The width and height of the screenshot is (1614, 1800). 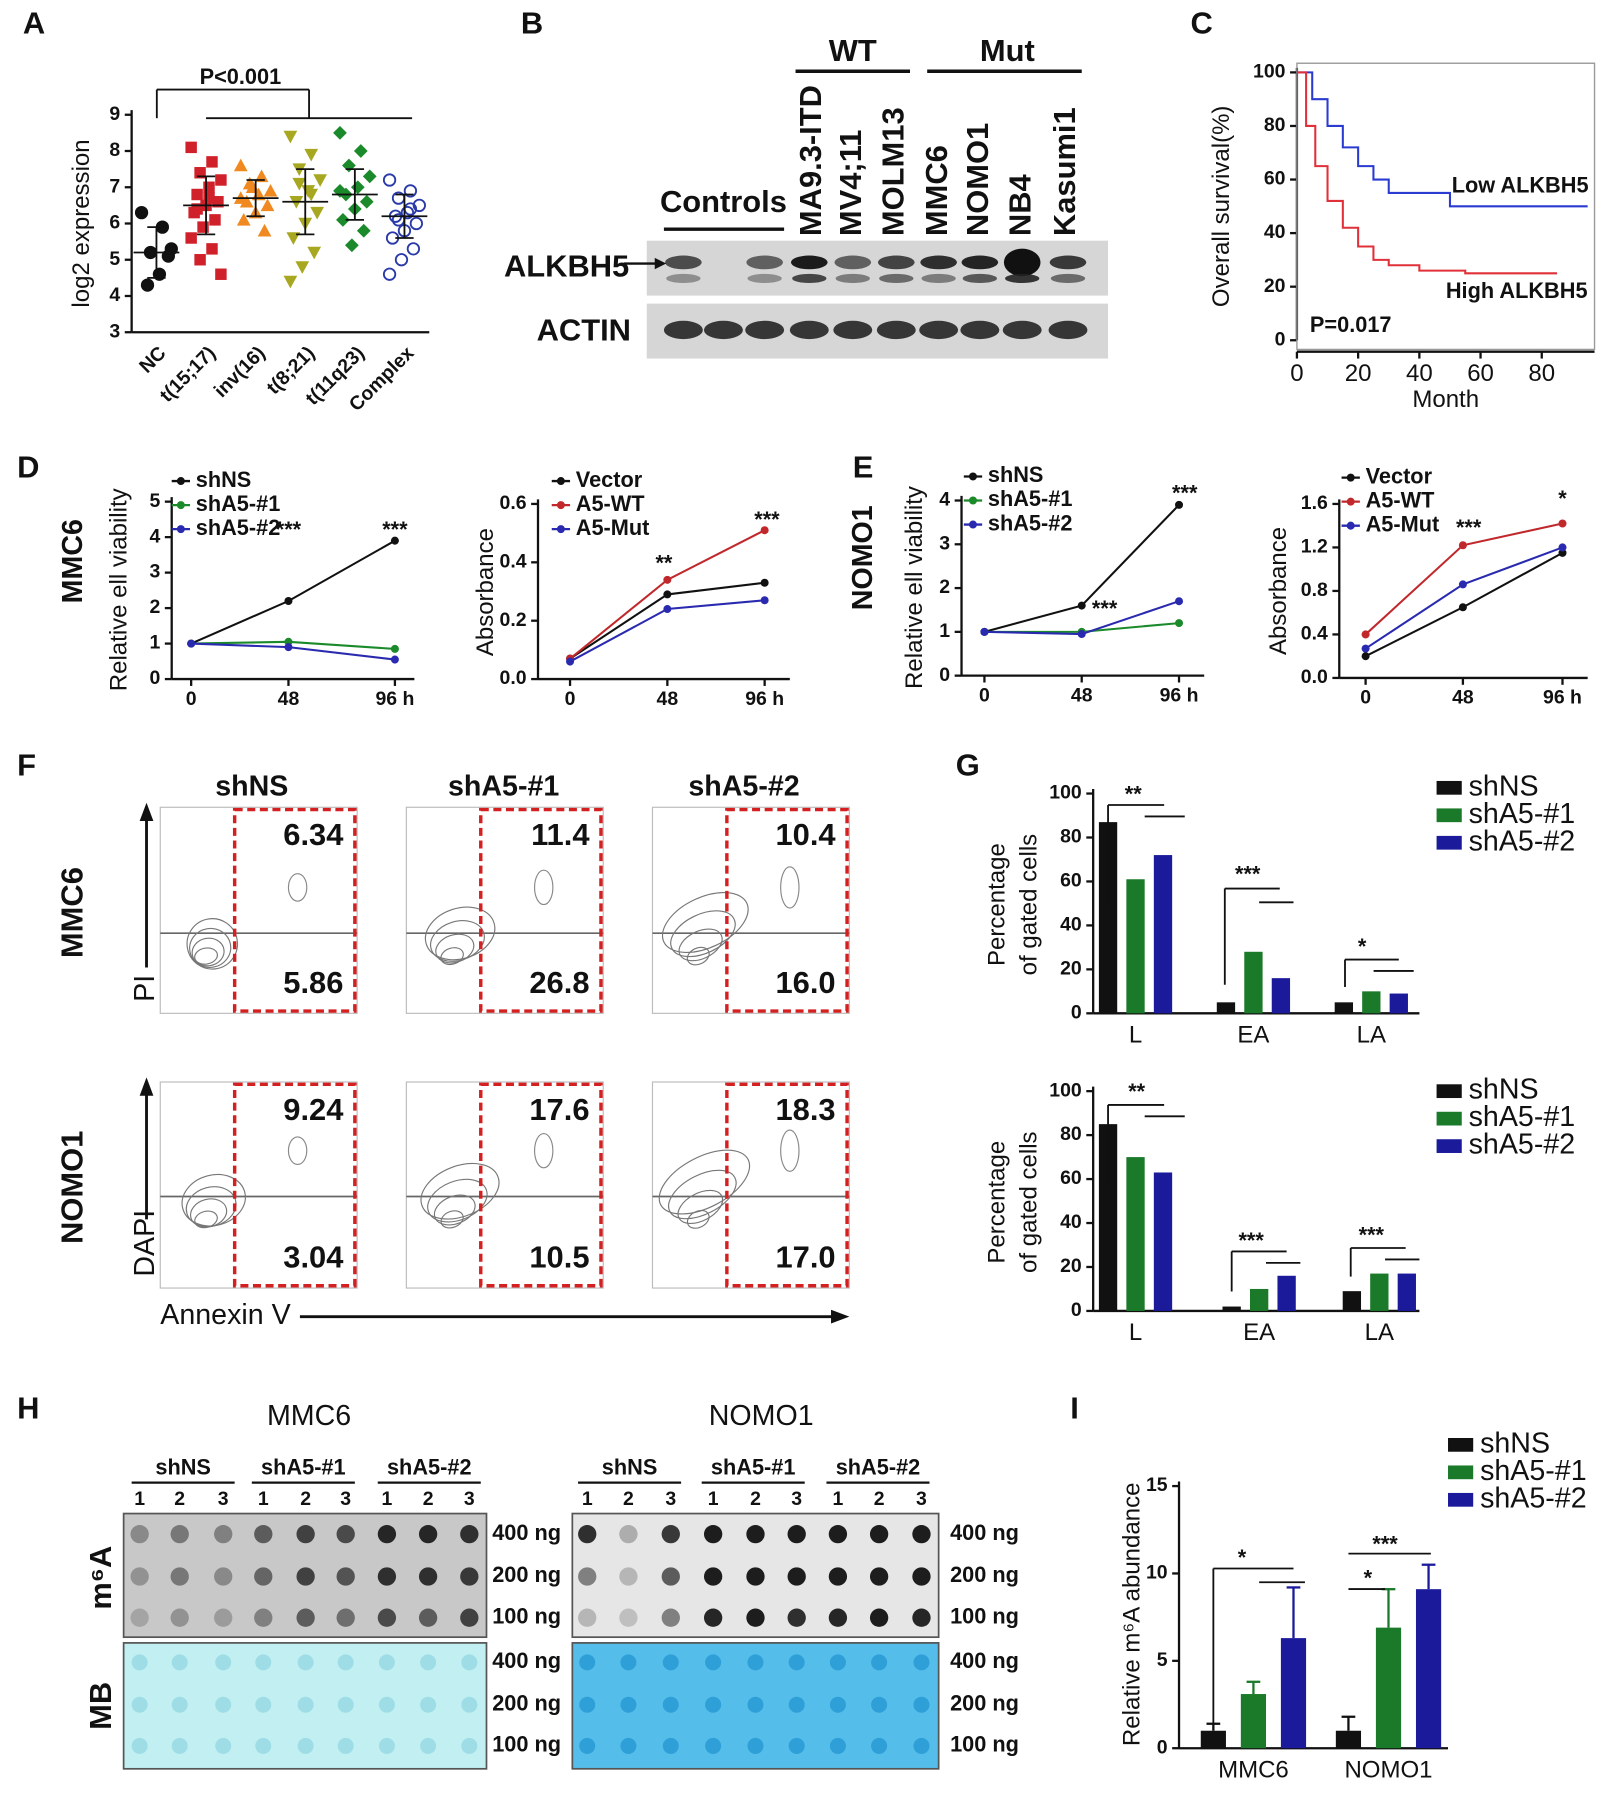 I want to click on flow-plot, so click(x=504, y=1185).